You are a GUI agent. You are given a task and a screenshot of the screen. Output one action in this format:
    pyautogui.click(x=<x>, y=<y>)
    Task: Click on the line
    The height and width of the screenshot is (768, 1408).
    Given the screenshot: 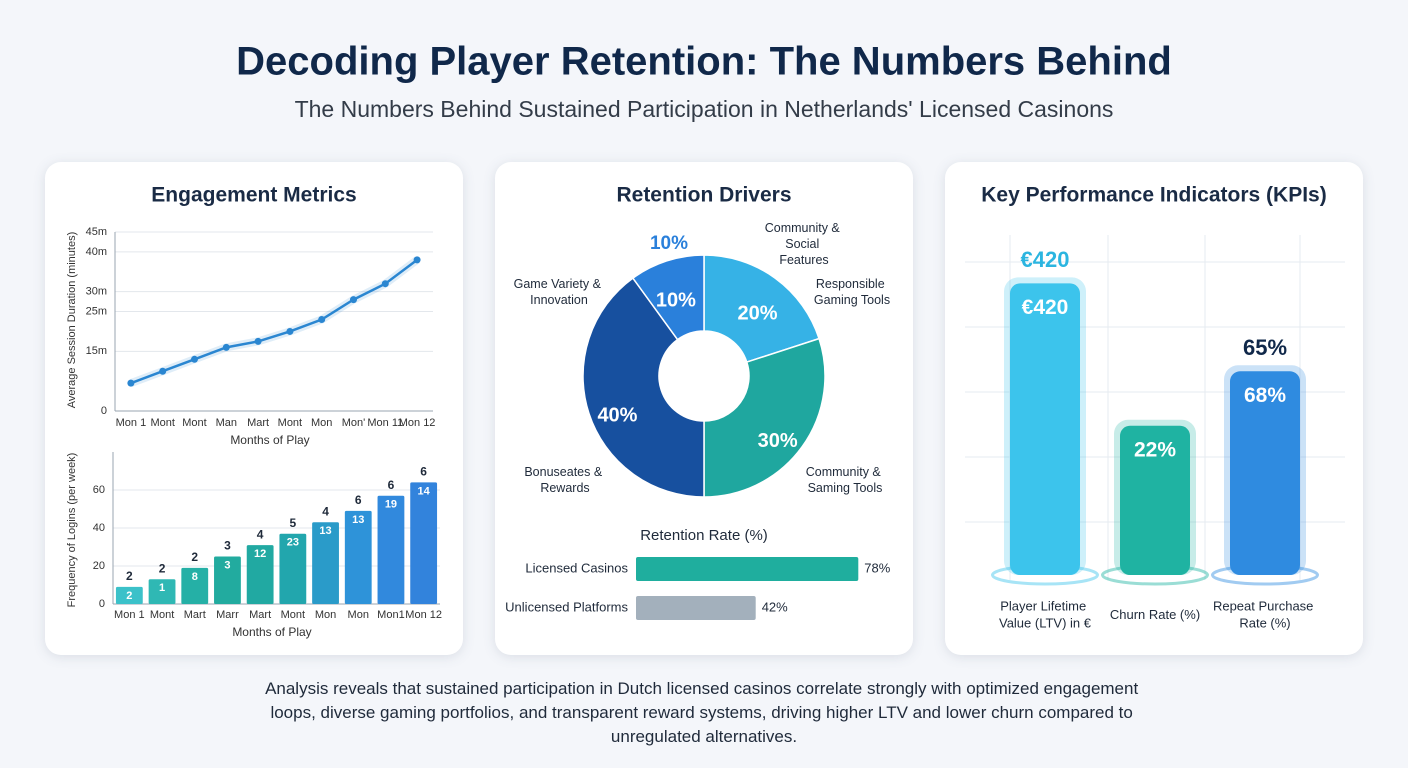 What is the action you would take?
    pyautogui.click(x=274, y=321)
    